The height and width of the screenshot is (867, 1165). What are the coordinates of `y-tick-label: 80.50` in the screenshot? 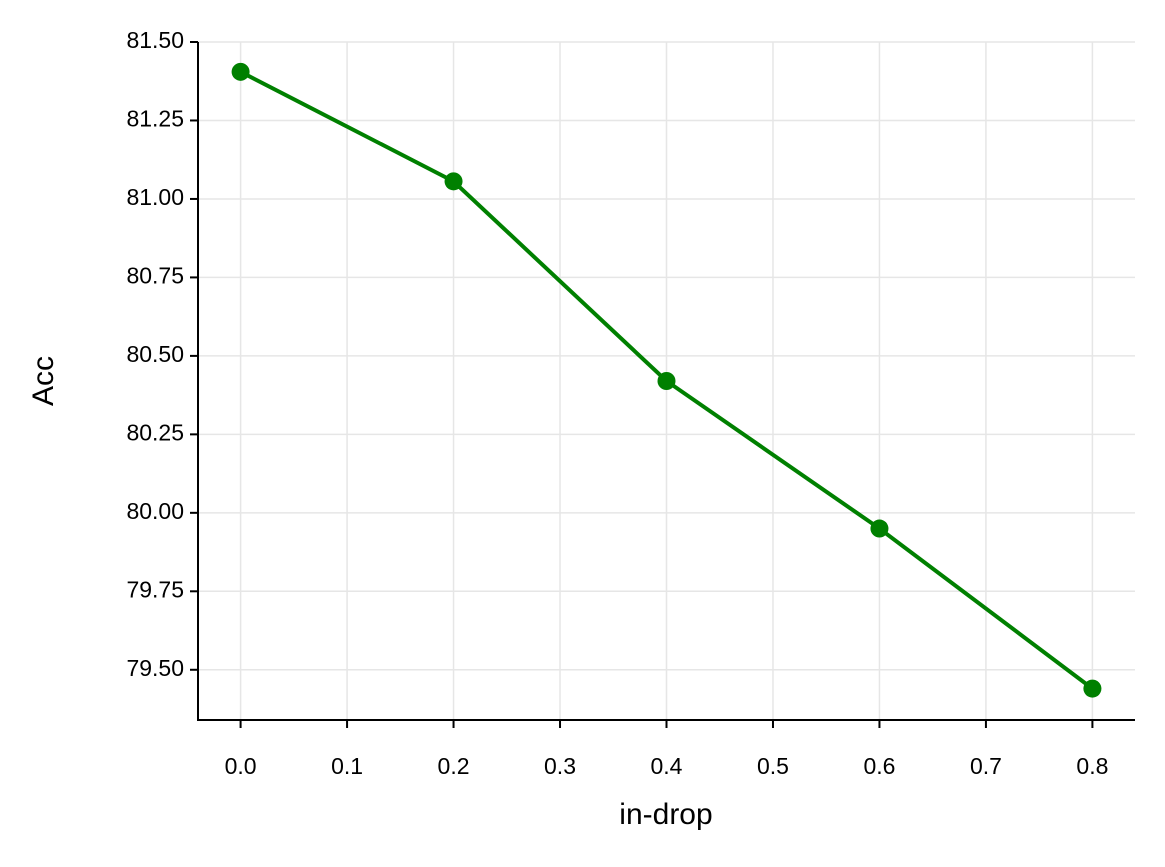 It's located at (155, 354).